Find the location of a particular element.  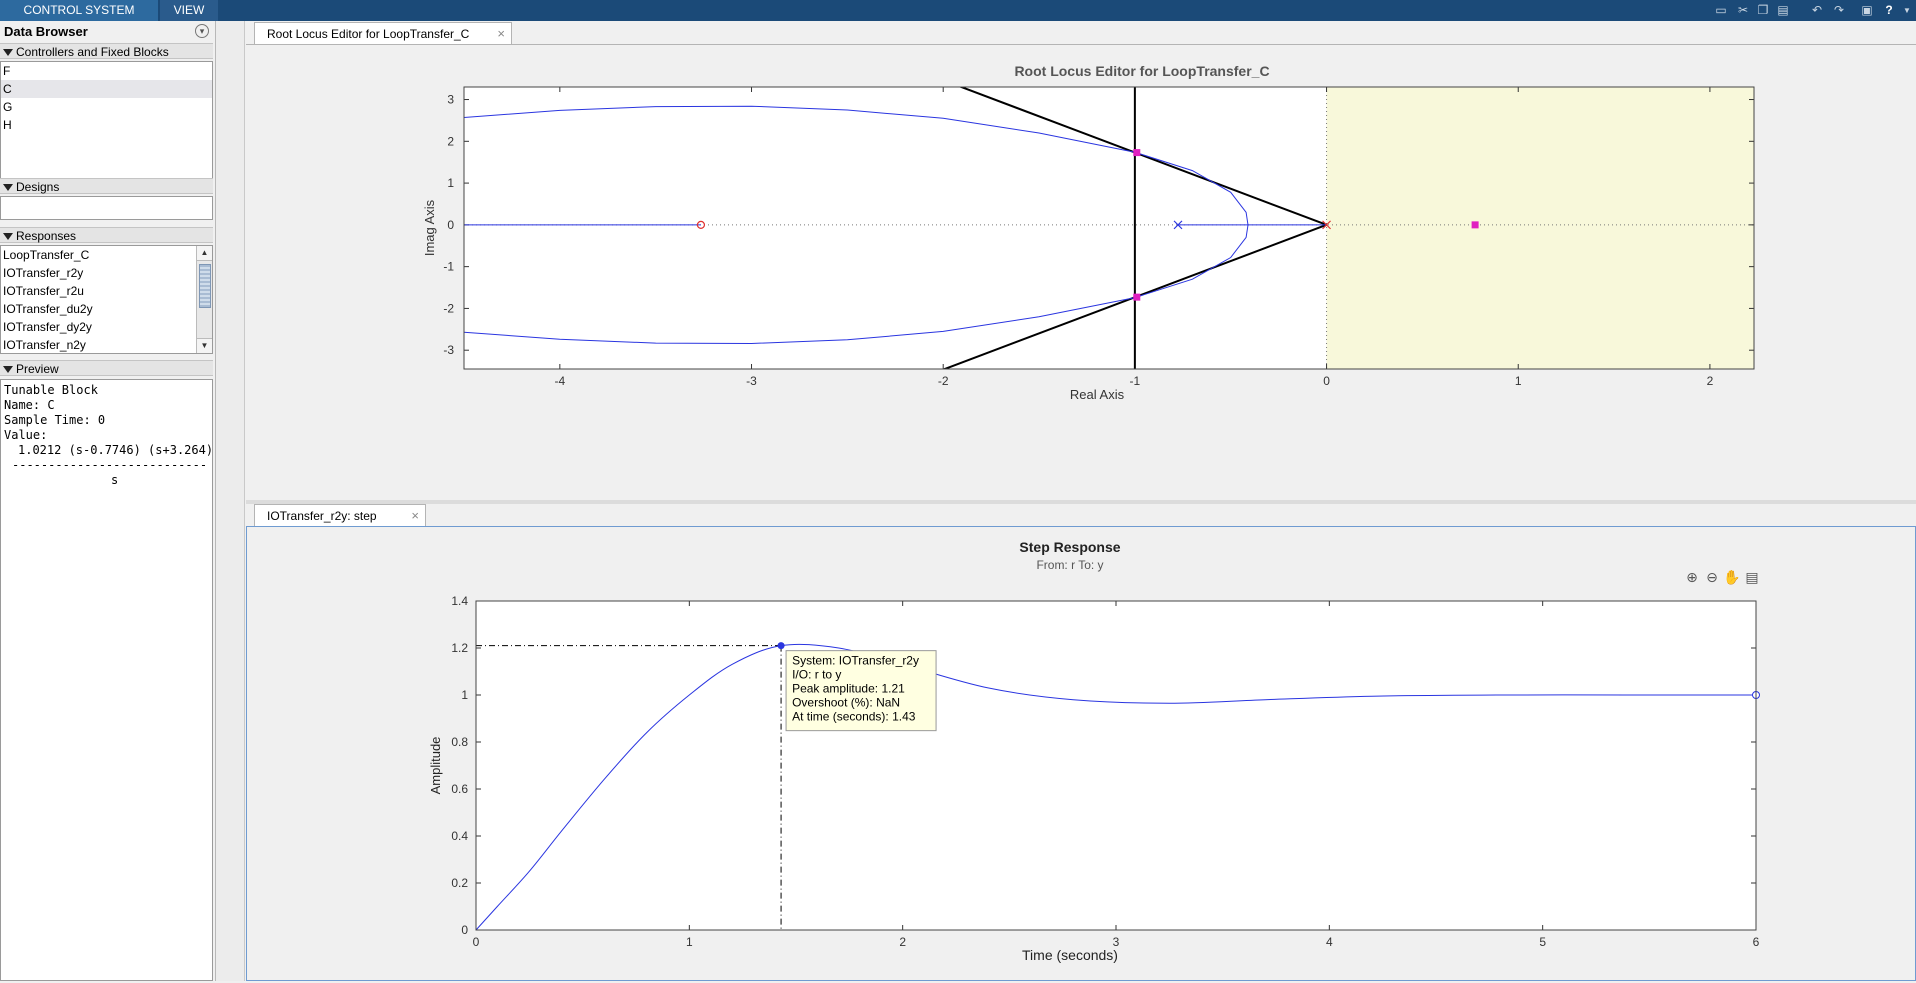

list-item: F is located at coordinates (7, 71).